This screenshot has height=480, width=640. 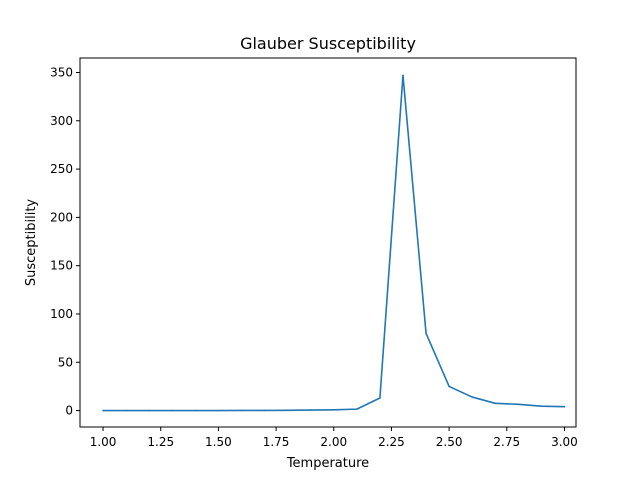 I want to click on y-axis-label: Susceptibility, so click(x=31, y=243).